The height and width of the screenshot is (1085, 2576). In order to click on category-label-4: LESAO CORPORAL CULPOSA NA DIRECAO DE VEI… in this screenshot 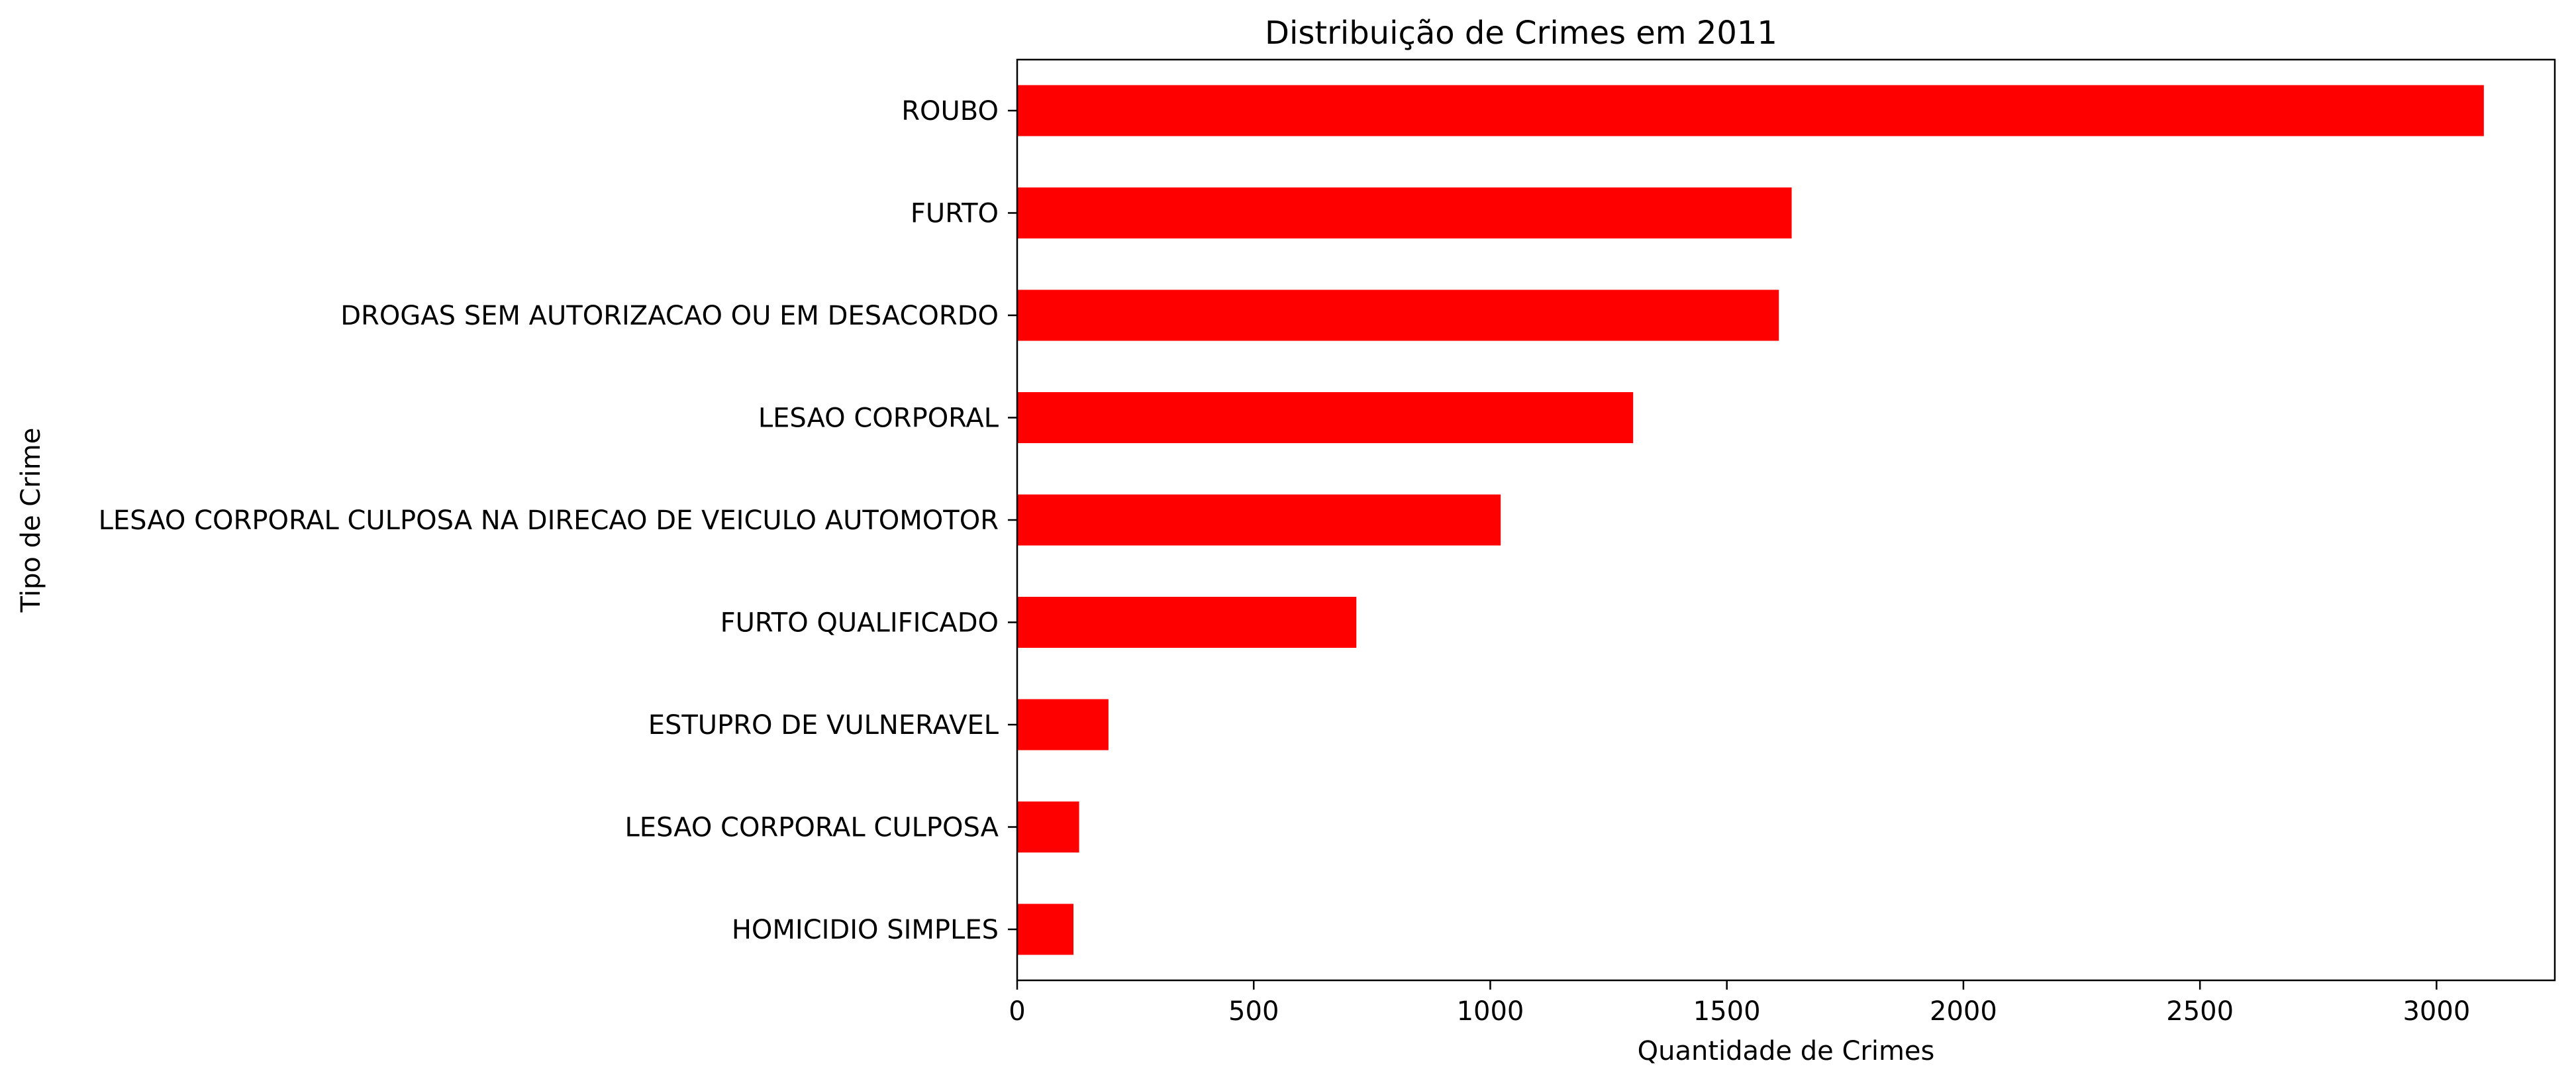, I will do `click(549, 520)`.